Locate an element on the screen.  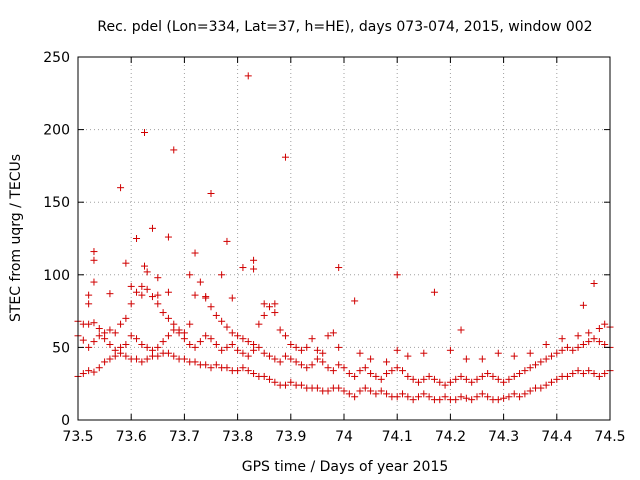
x-tick-label: 73.6 is located at coordinates (131, 437).